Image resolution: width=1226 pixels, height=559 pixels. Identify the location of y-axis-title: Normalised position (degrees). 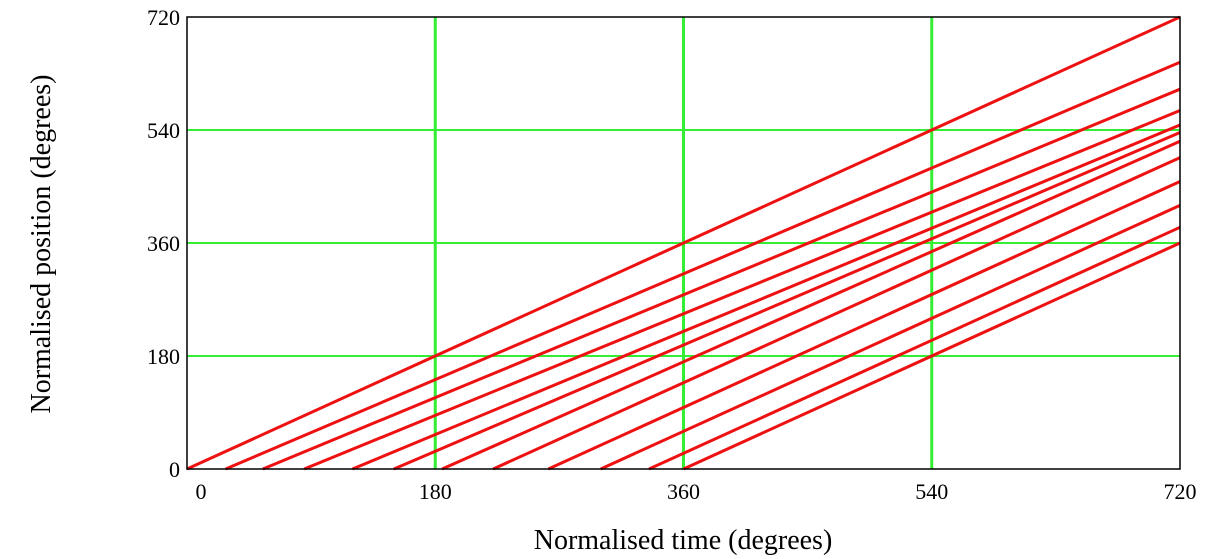
(41, 243).